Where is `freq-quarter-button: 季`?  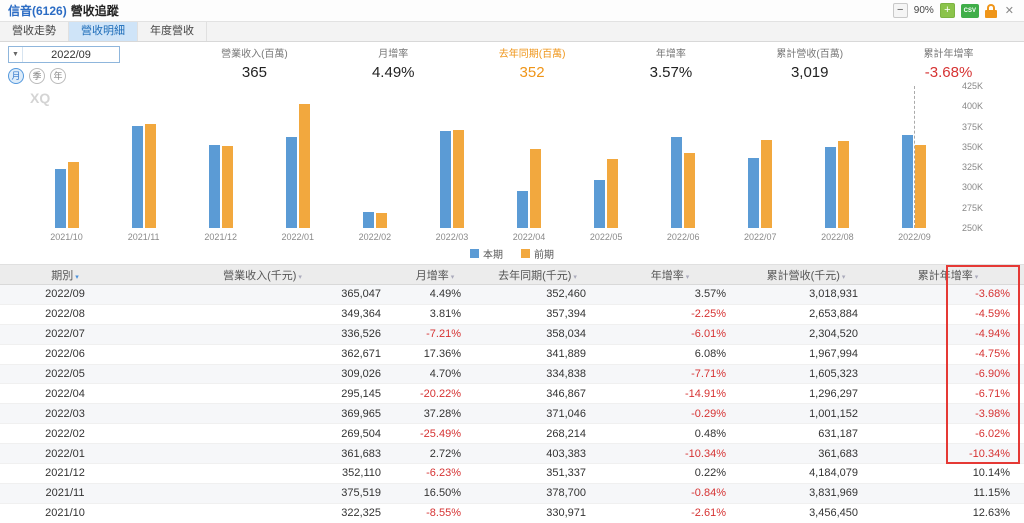 freq-quarter-button: 季 is located at coordinates (37, 76).